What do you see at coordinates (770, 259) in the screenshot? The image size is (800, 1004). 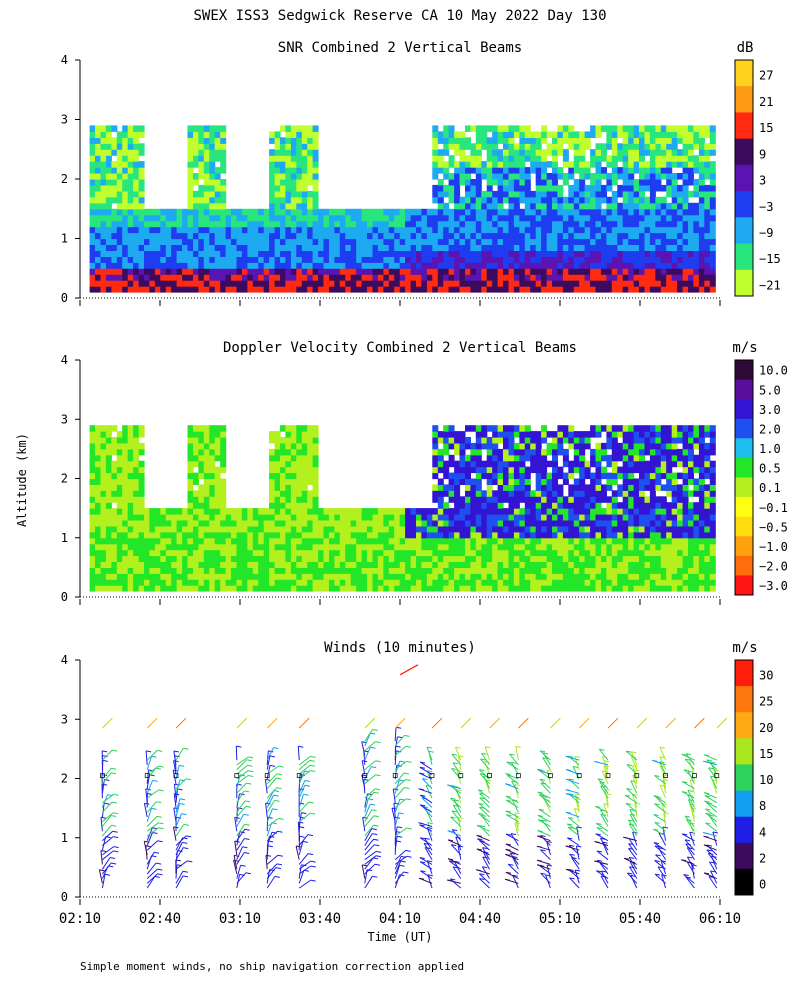 I see `colorbar-label: −15` at bounding box center [770, 259].